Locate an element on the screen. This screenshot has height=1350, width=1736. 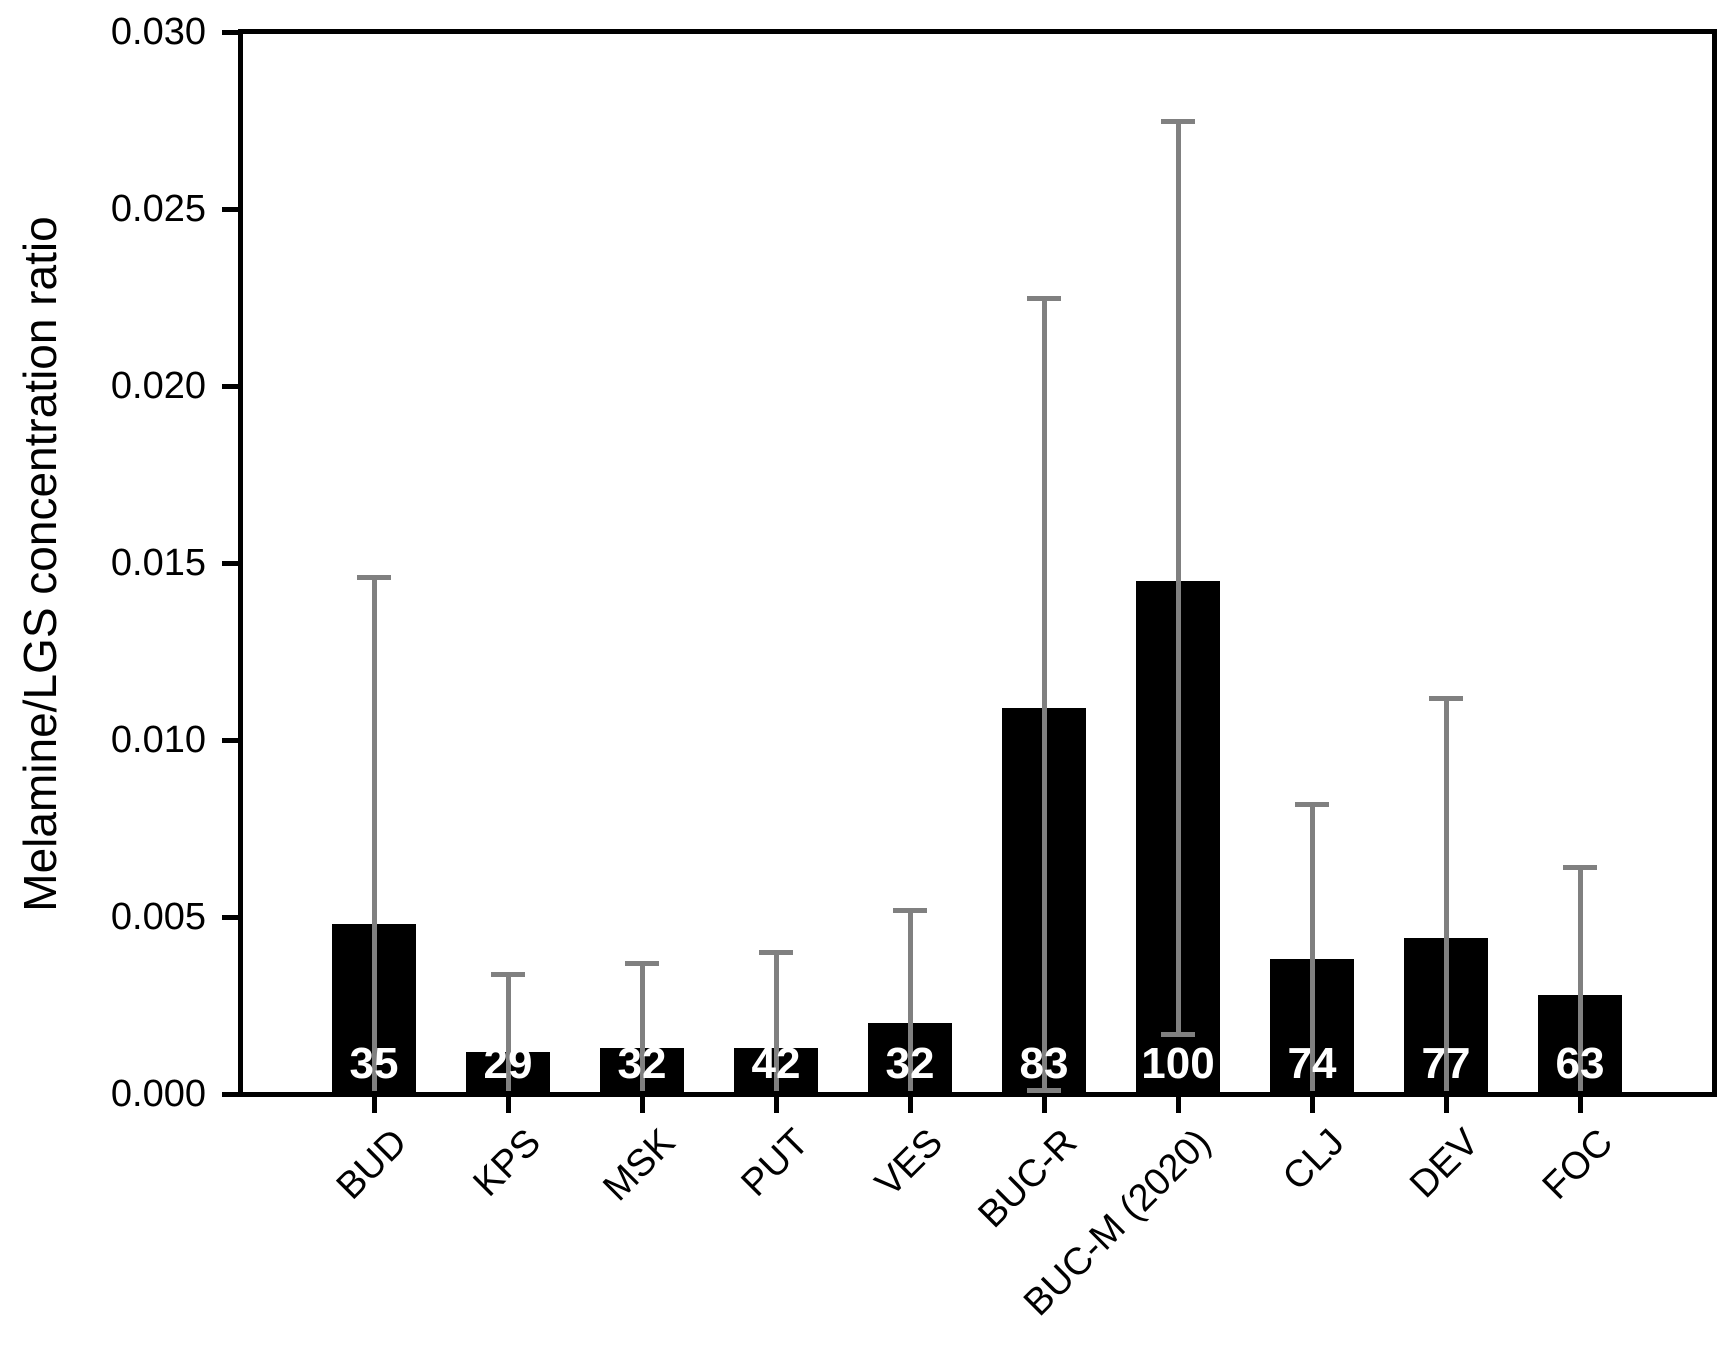
bar-count-label: 77 is located at coordinates (1446, 1063).